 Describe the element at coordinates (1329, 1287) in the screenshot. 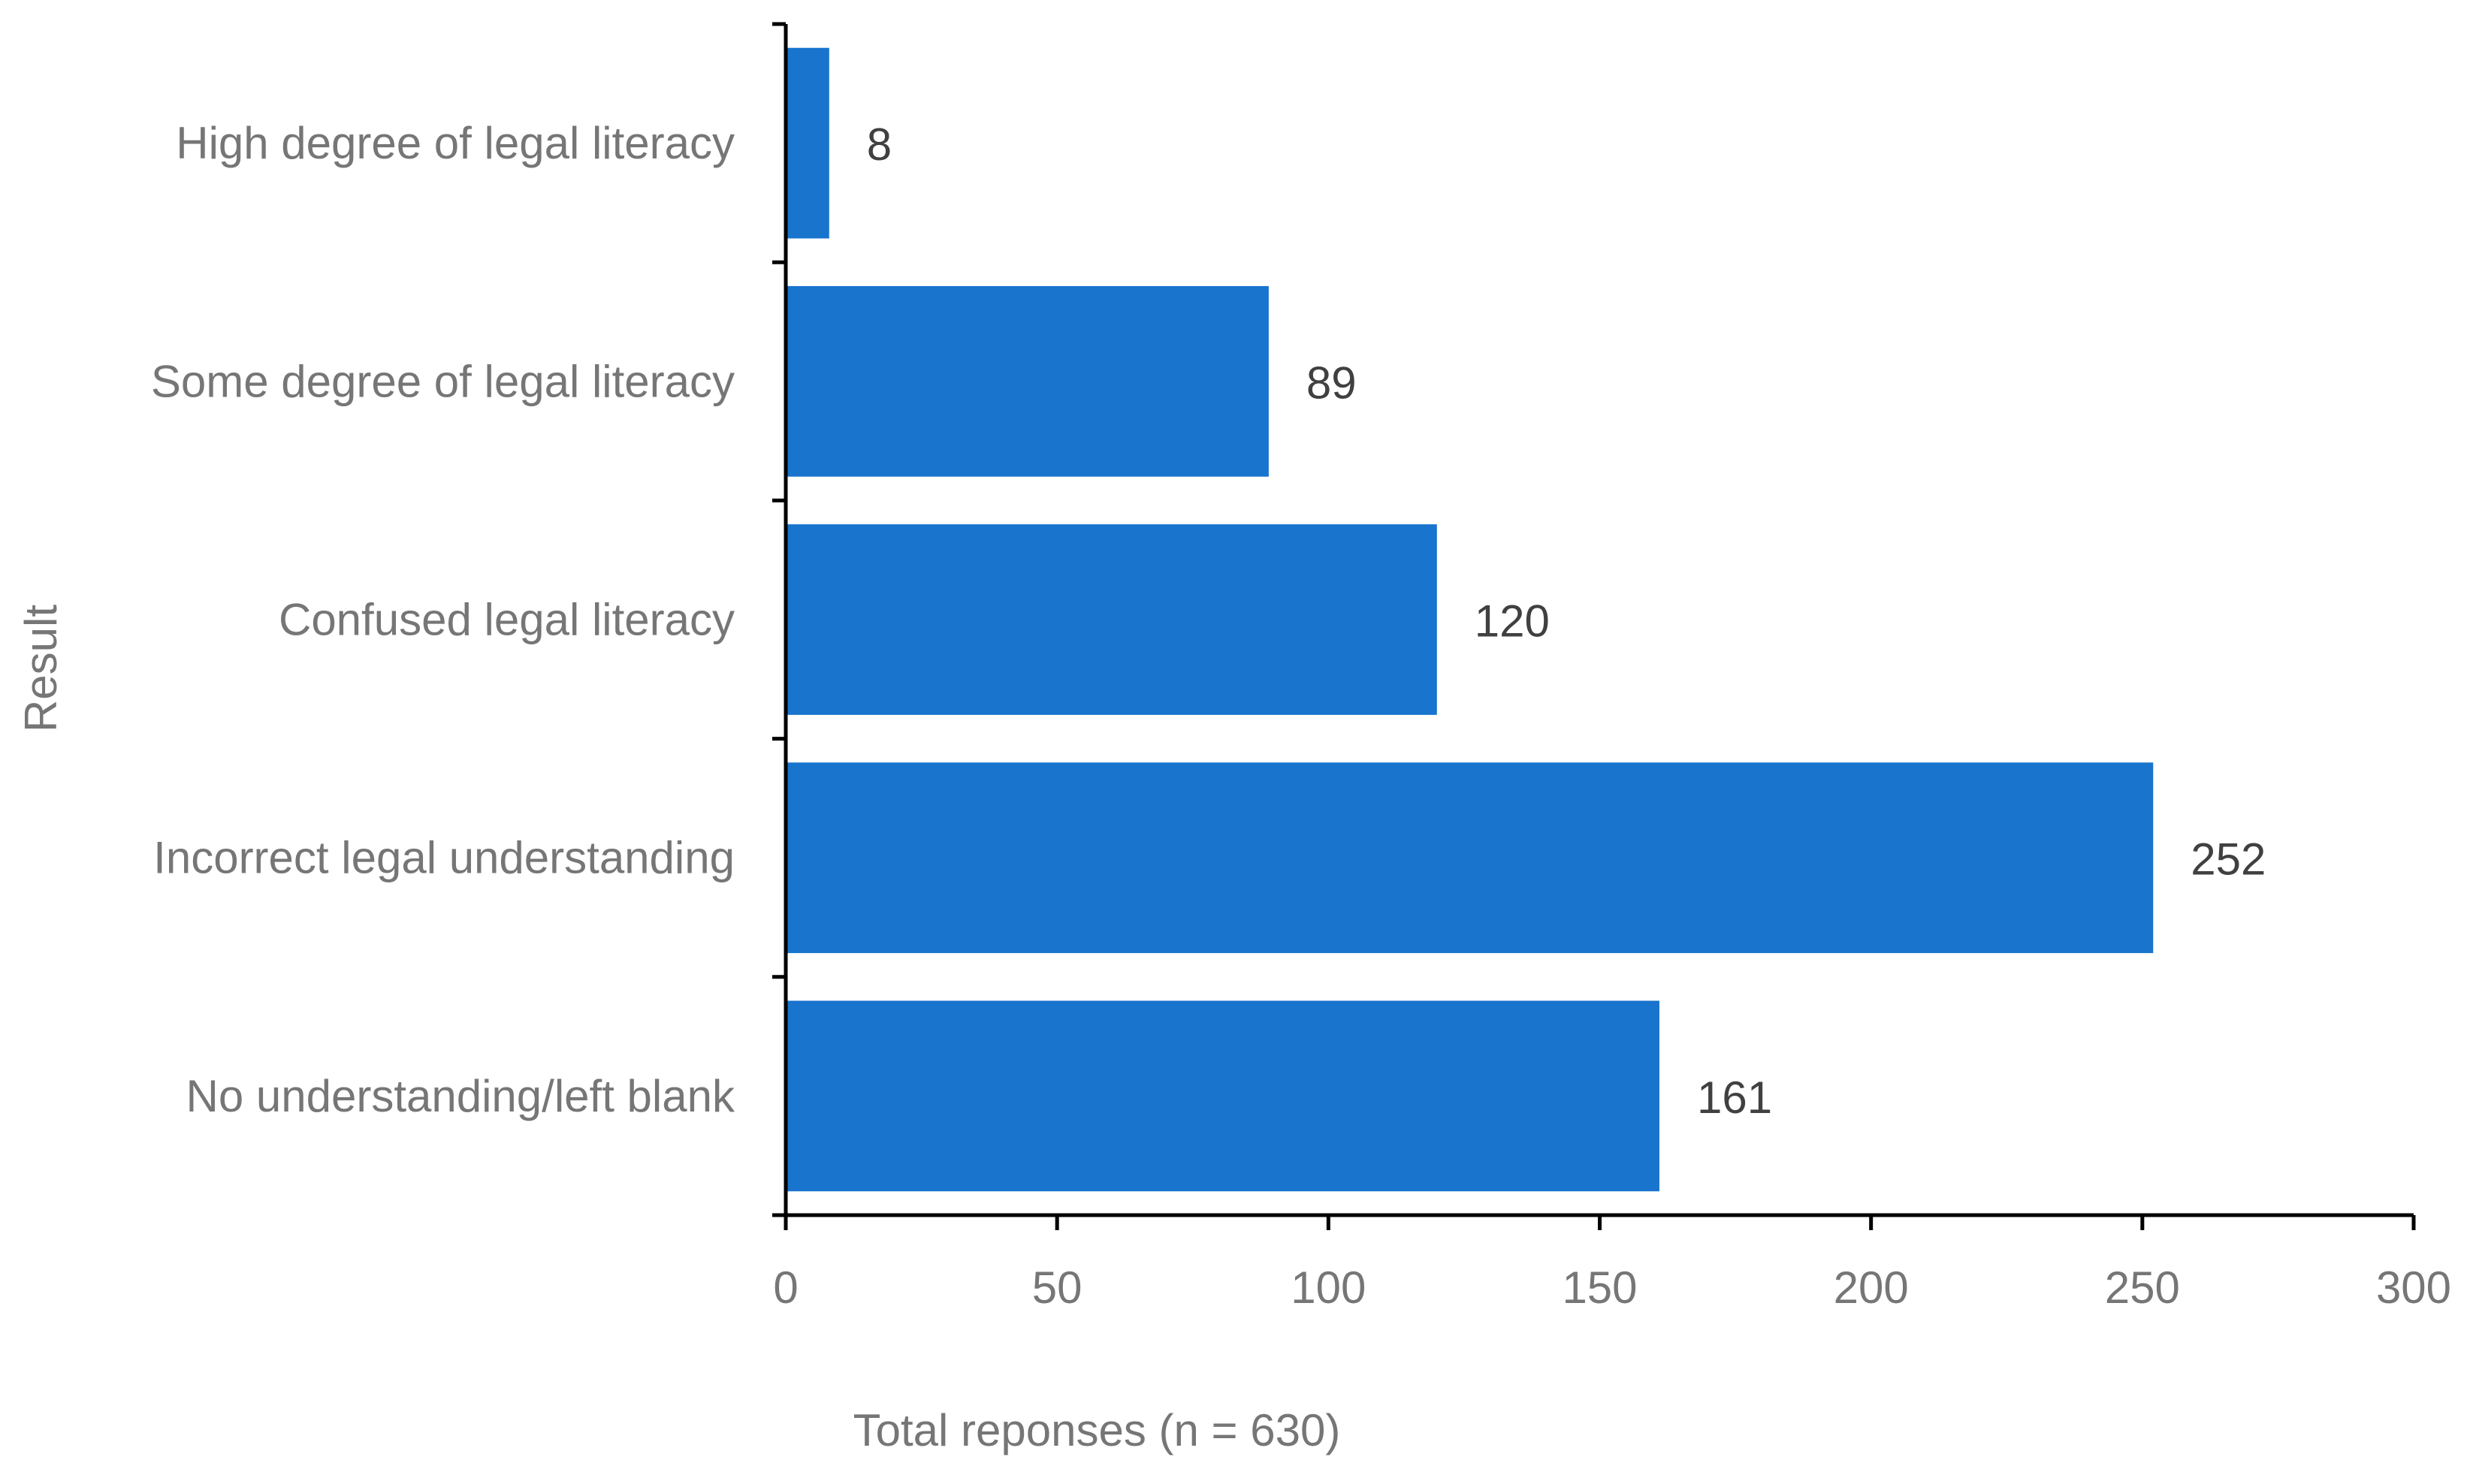

I see `x-tick-label: 100` at that location.